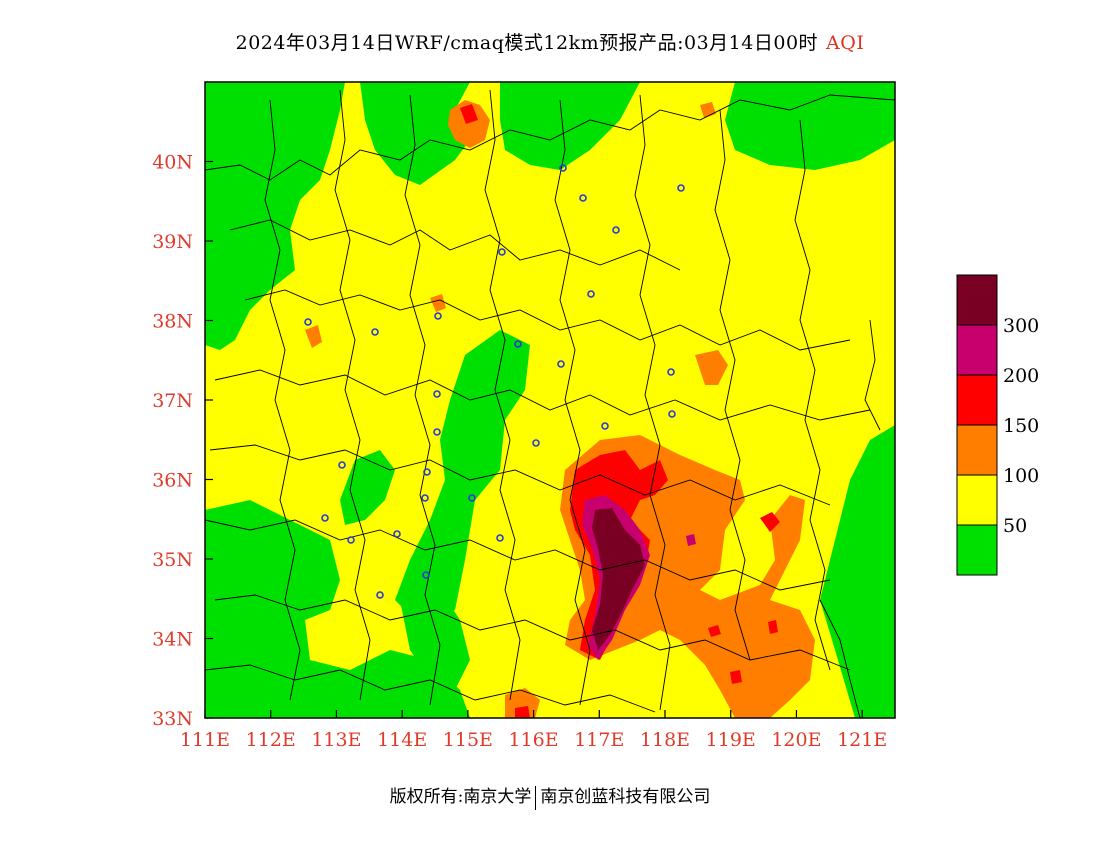  Describe the element at coordinates (534, 740) in the screenshot. I see `lon-tick-label: 116E` at that location.